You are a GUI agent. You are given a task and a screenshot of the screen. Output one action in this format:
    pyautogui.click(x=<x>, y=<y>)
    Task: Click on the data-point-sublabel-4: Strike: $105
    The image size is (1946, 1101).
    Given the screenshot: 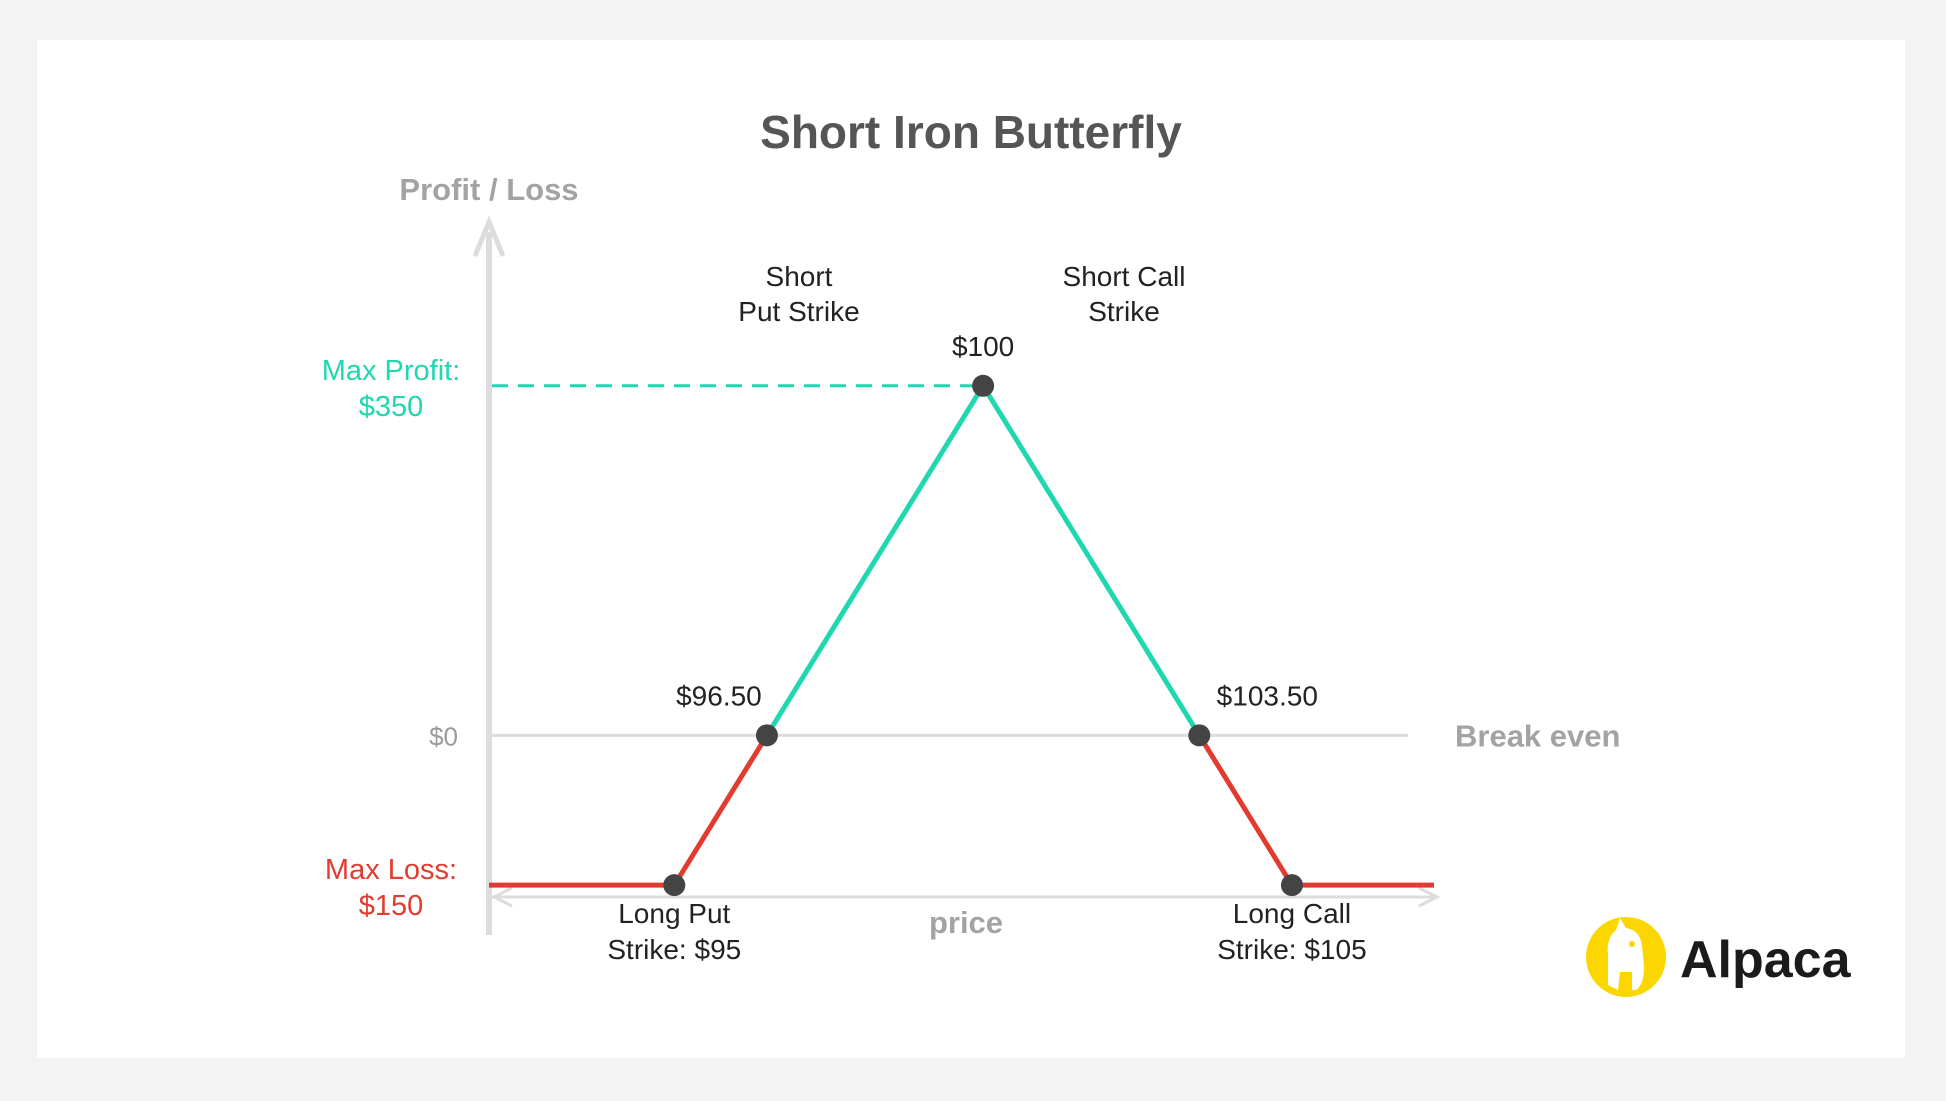 What is the action you would take?
    pyautogui.click(x=1291, y=949)
    